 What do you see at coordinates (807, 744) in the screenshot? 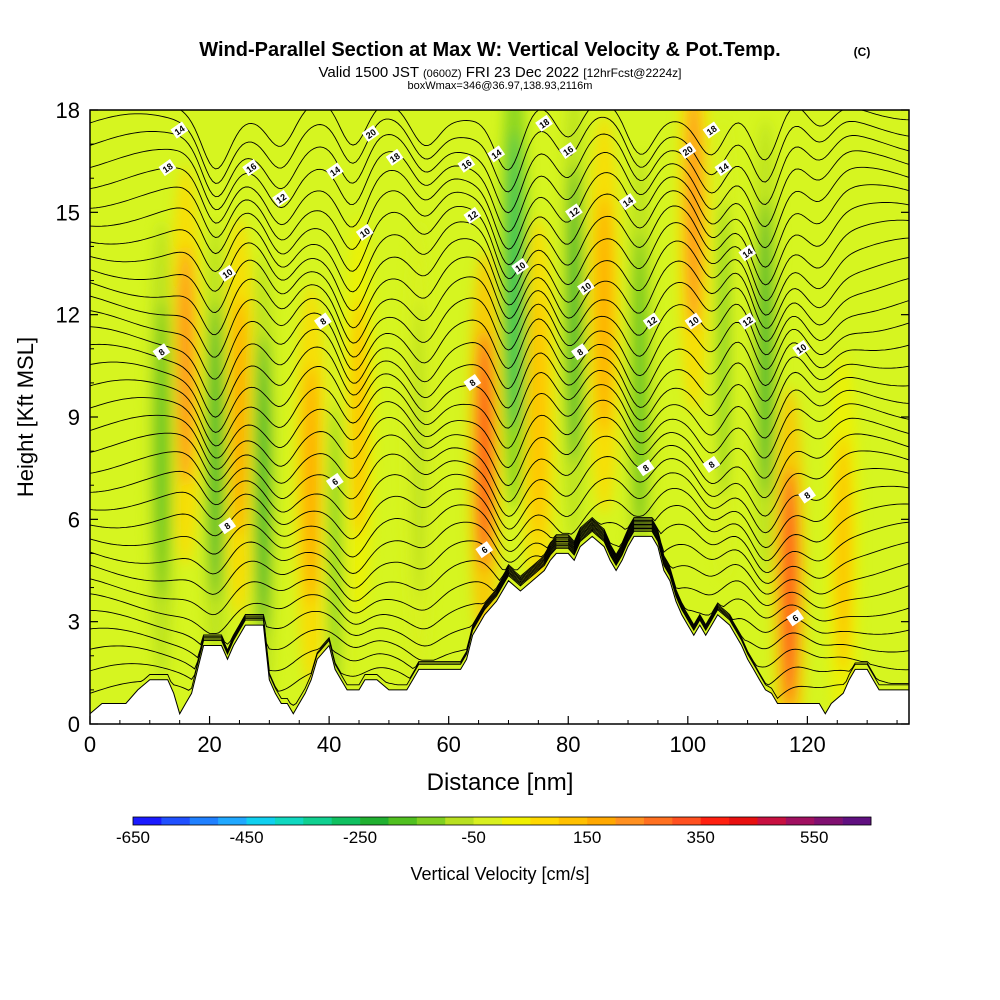
I see `x-tick-label: 120` at bounding box center [807, 744].